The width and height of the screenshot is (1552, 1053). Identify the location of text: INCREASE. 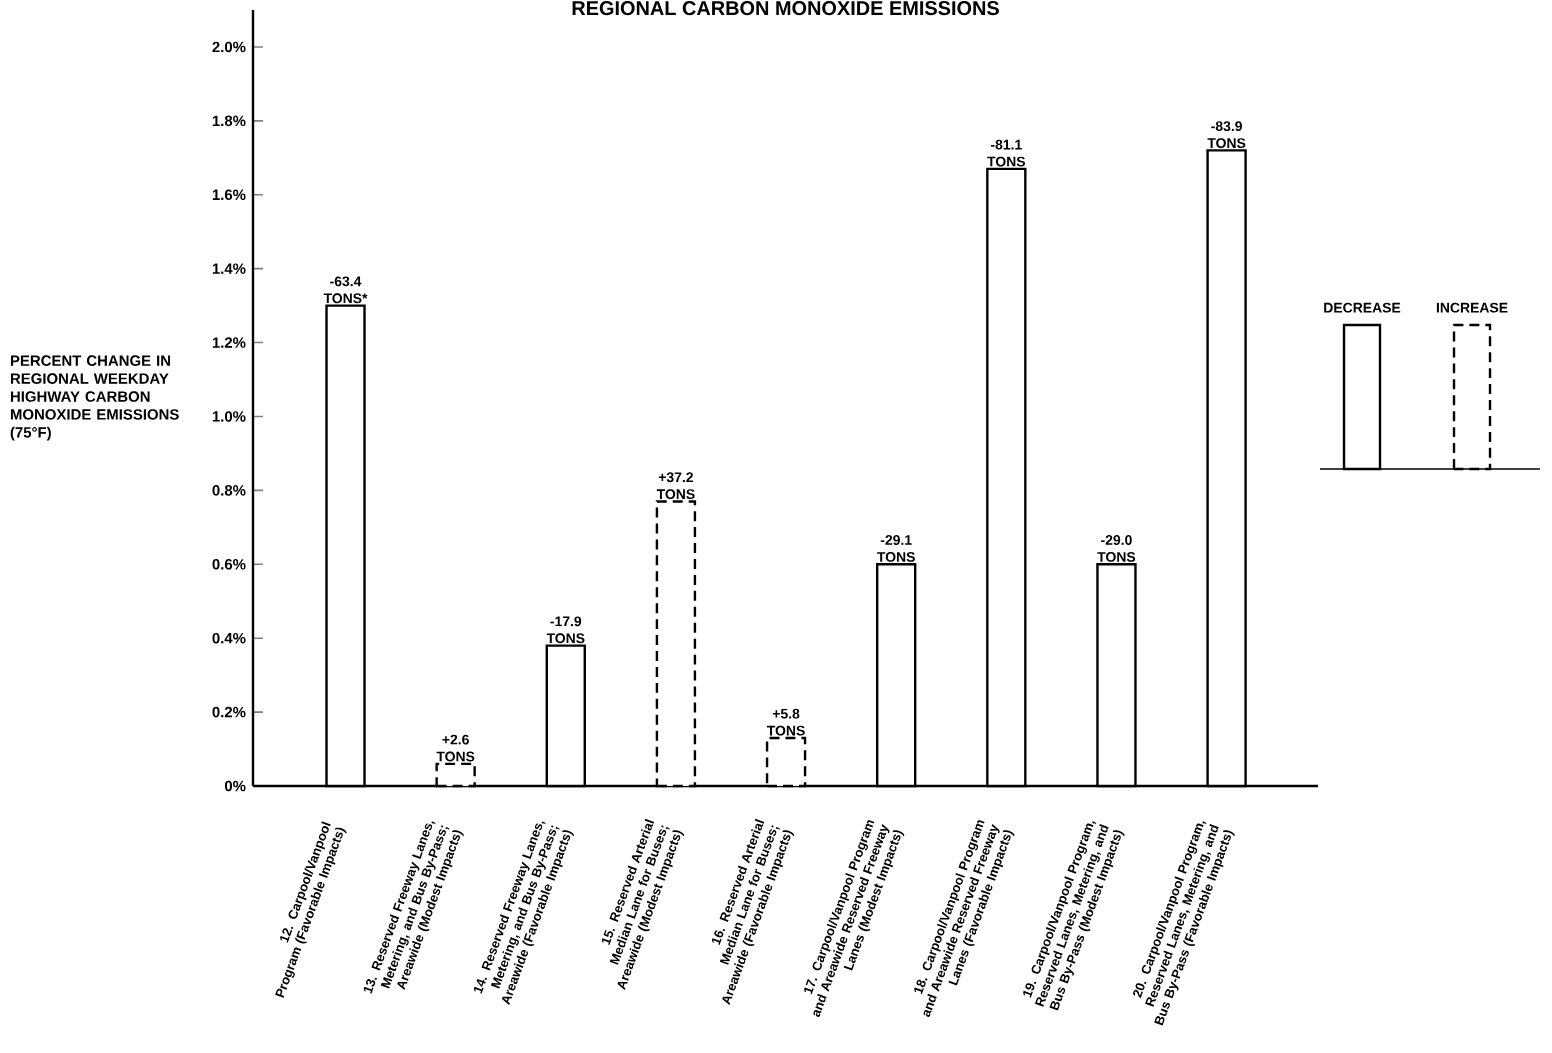
(1472, 307).